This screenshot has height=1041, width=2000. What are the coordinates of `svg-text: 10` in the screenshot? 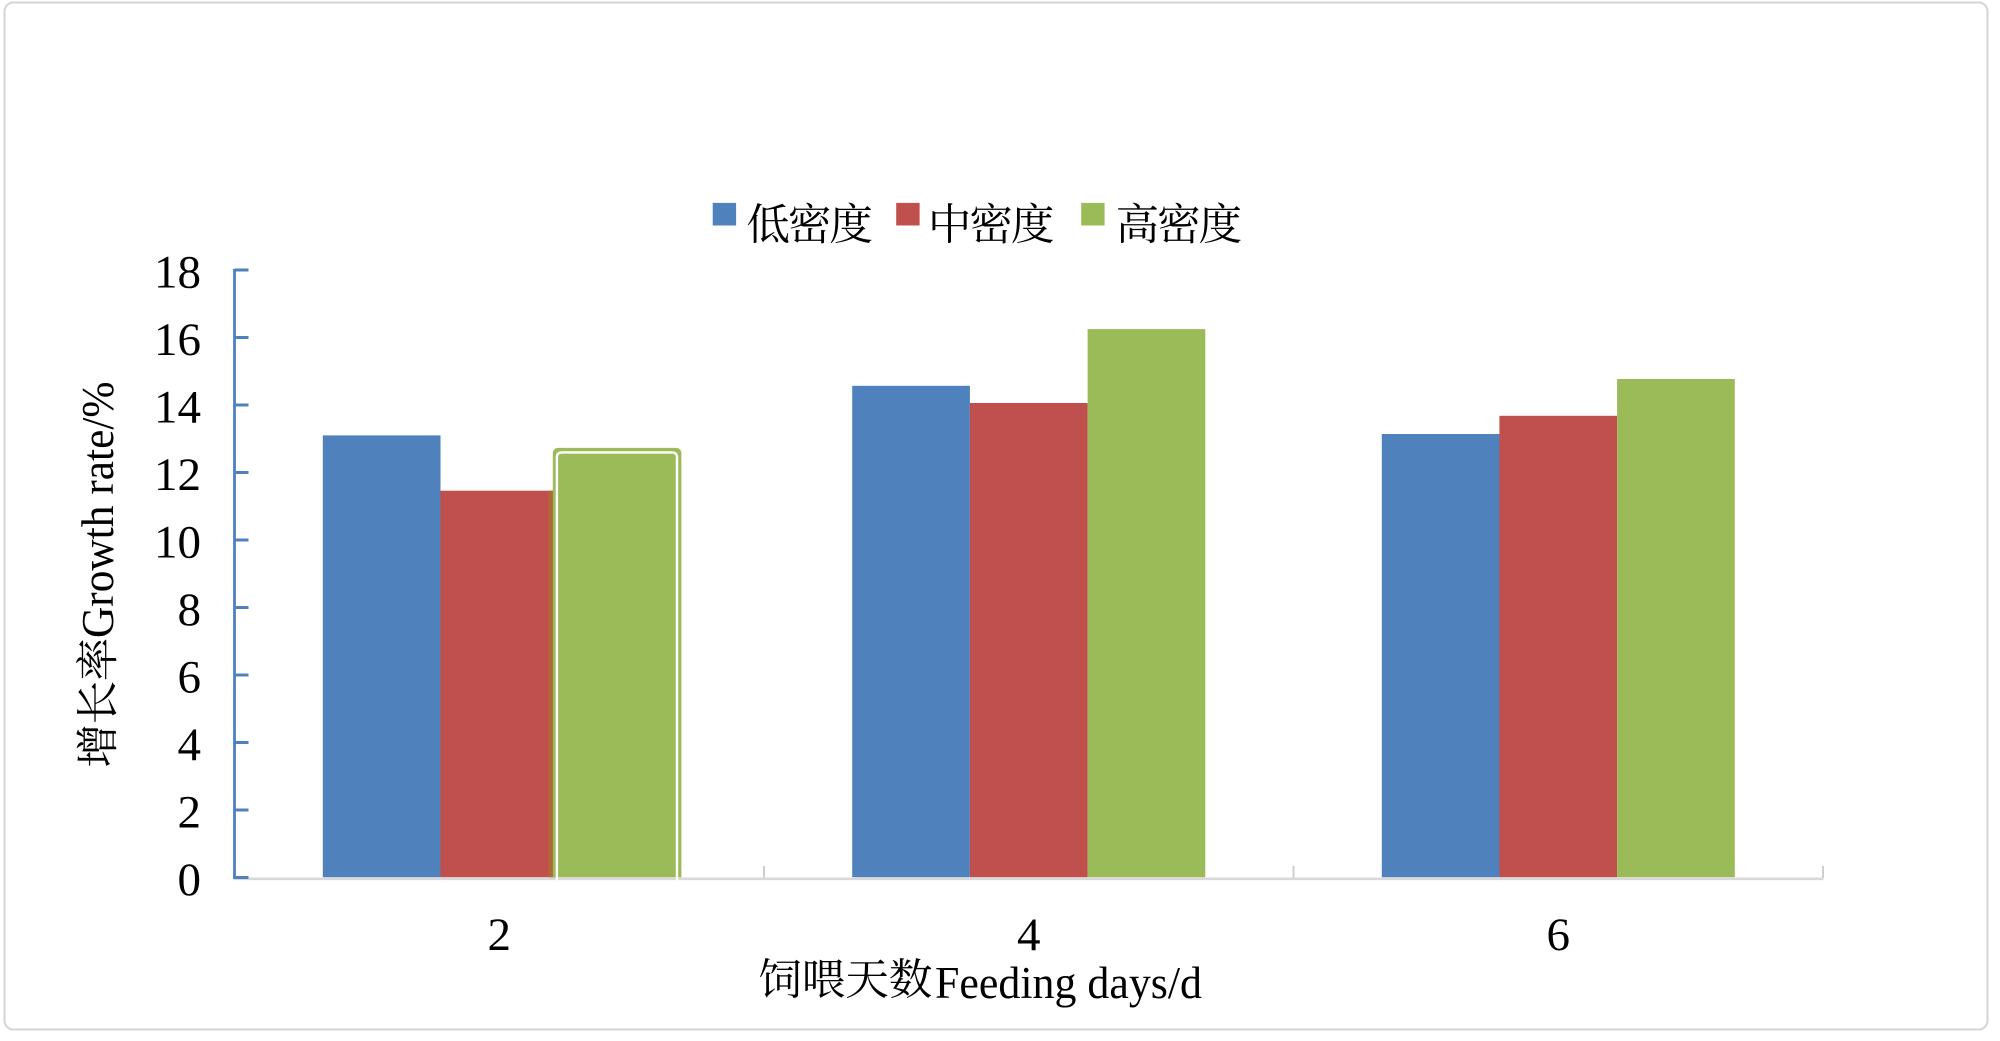 It's located at (177, 542).